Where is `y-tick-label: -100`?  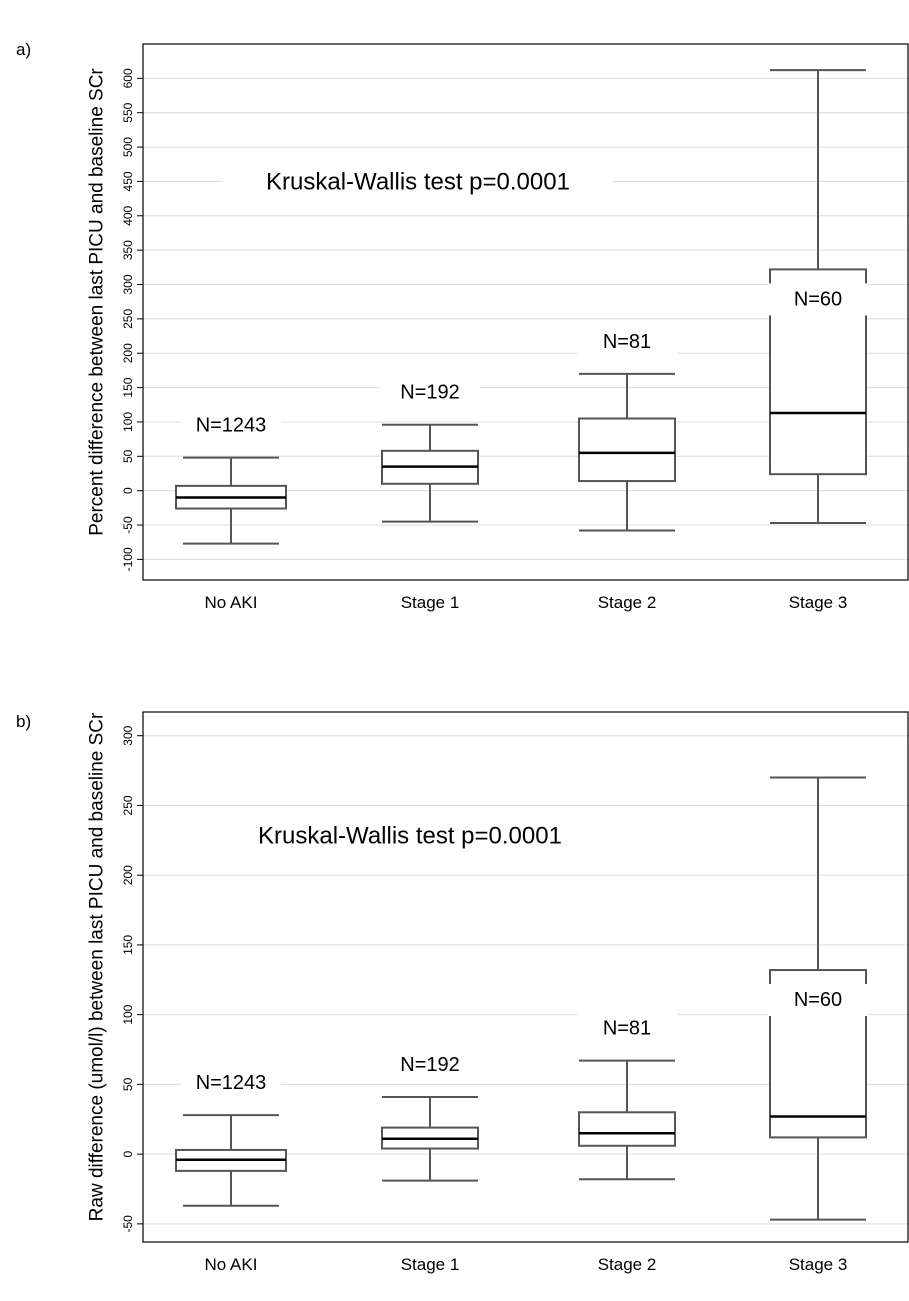
y-tick-label: -100 is located at coordinates (128, 559).